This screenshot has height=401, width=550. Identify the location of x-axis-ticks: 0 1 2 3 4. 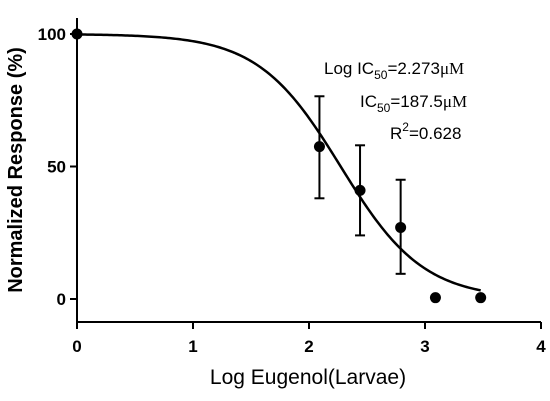
(309, 339).